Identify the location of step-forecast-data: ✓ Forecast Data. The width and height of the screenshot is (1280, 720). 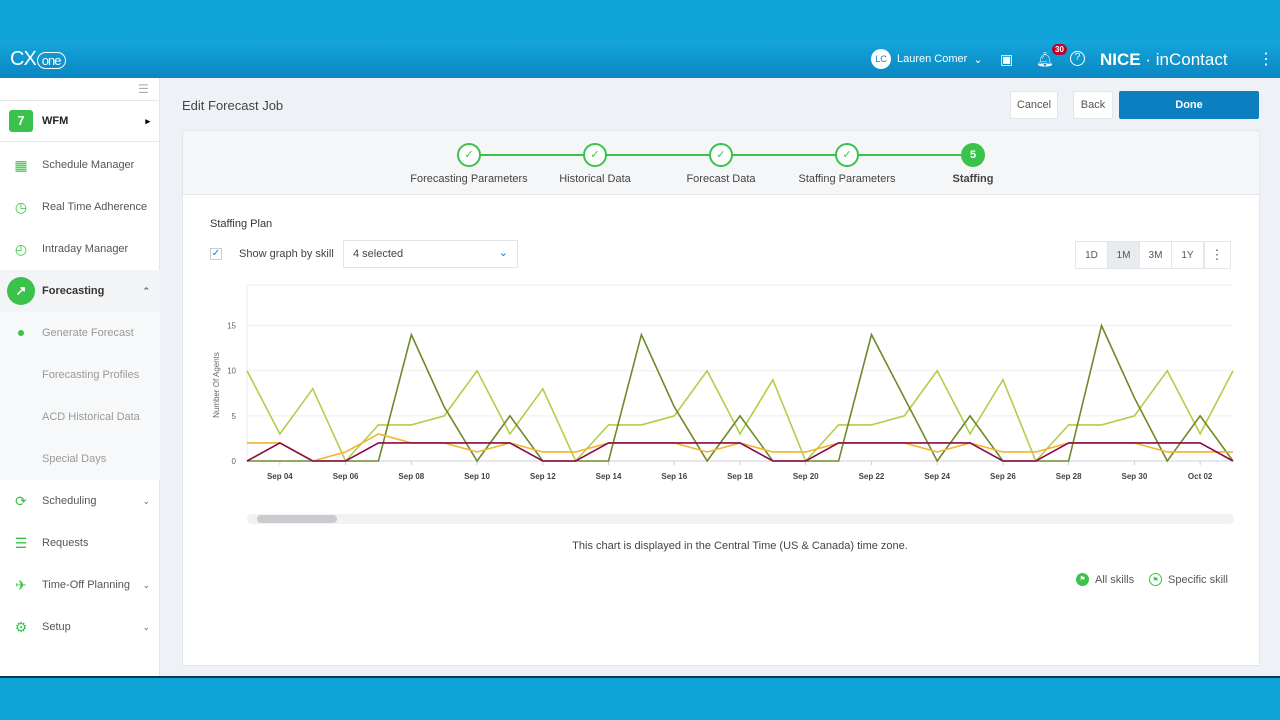
(721, 164).